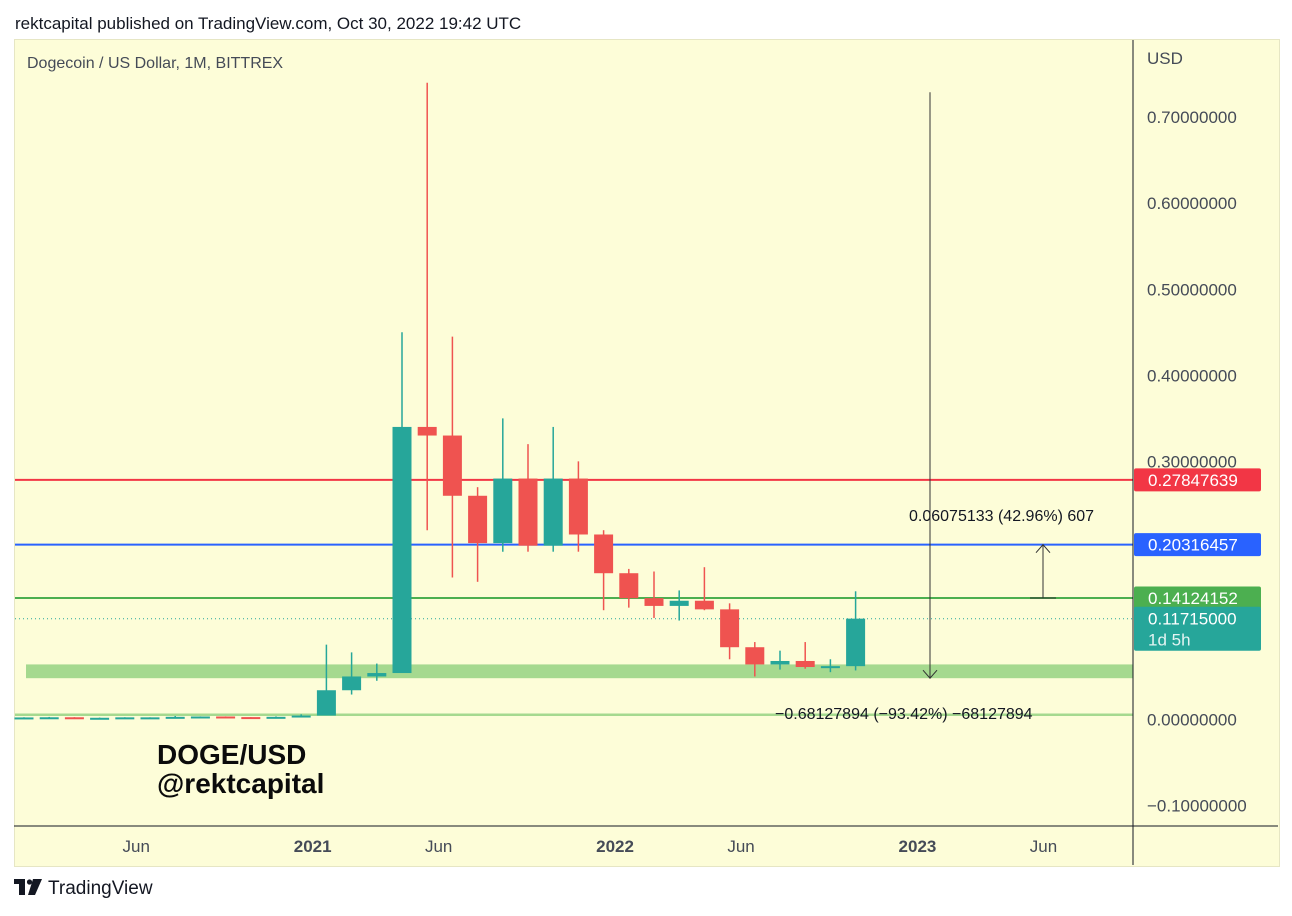 Image resolution: width=1292 pixels, height=916 pixels. What do you see at coordinates (1192, 117) in the screenshot?
I see `price-tick-label: 0.70000000` at bounding box center [1192, 117].